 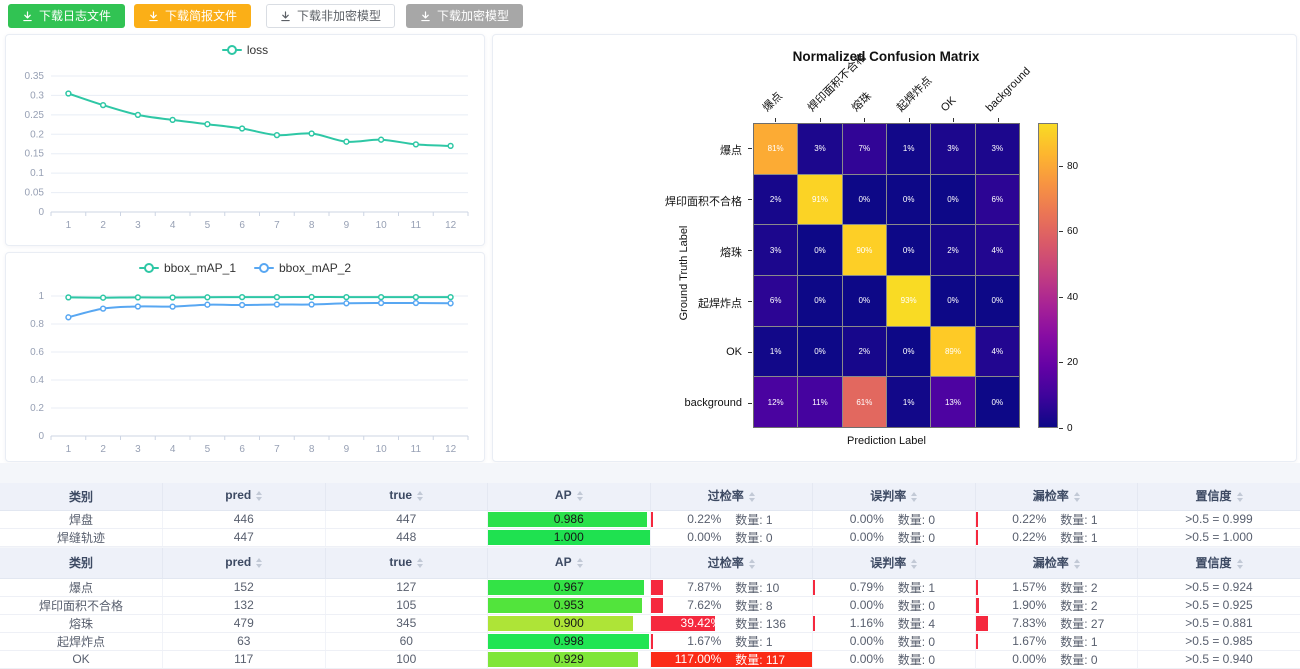 What do you see at coordinates (695, 519) in the screenshot?
I see `rate-percent: 0.22%` at bounding box center [695, 519].